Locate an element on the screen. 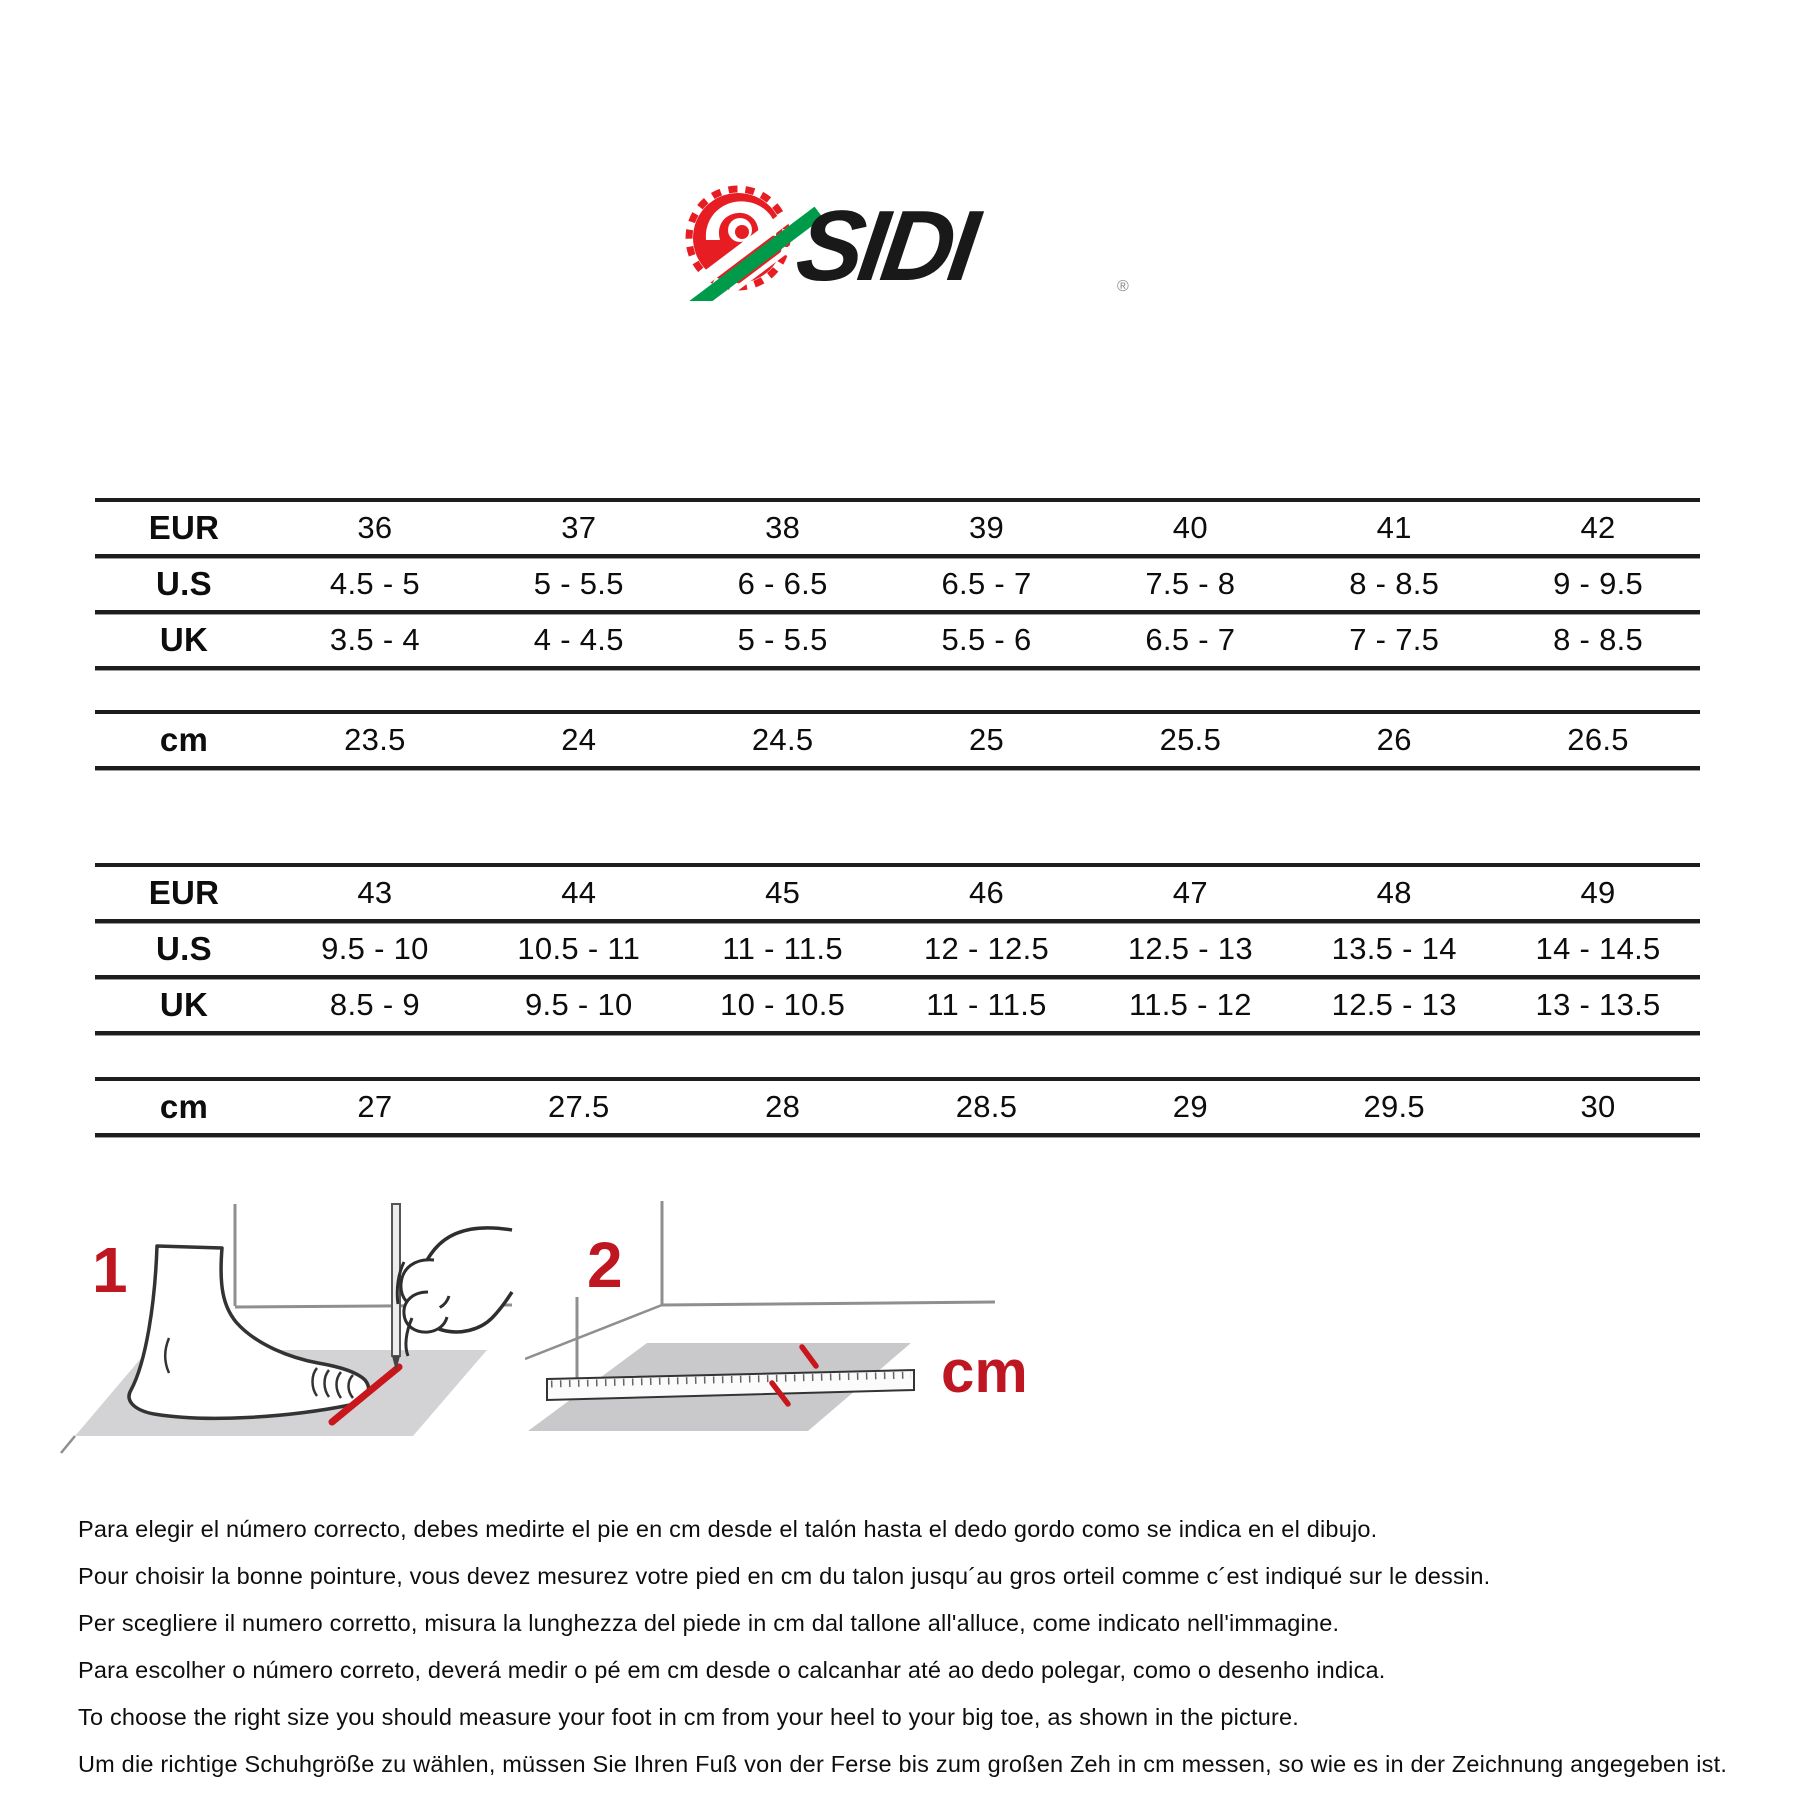 The image size is (1800, 1800). size-cell: 25 is located at coordinates (986, 739).